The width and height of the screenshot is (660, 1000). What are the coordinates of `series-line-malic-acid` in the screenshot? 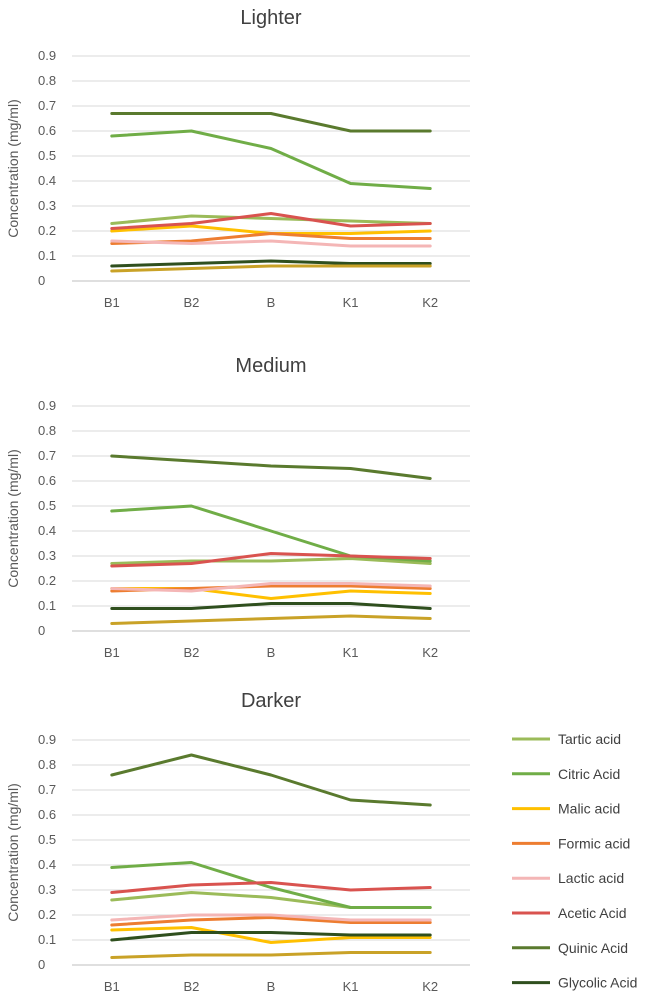 It's located at (271, 935).